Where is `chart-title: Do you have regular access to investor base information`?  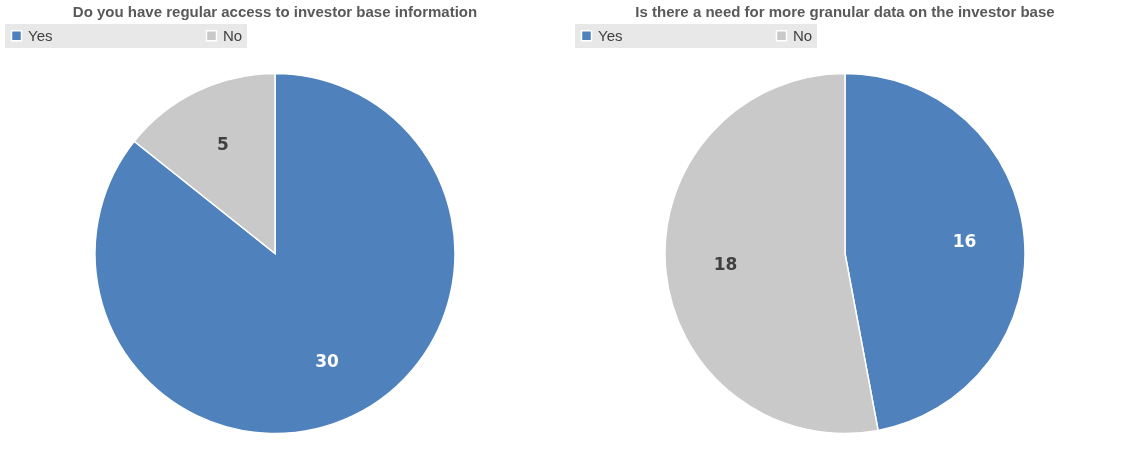 chart-title: Do you have regular access to investor base information is located at coordinates (275, 11).